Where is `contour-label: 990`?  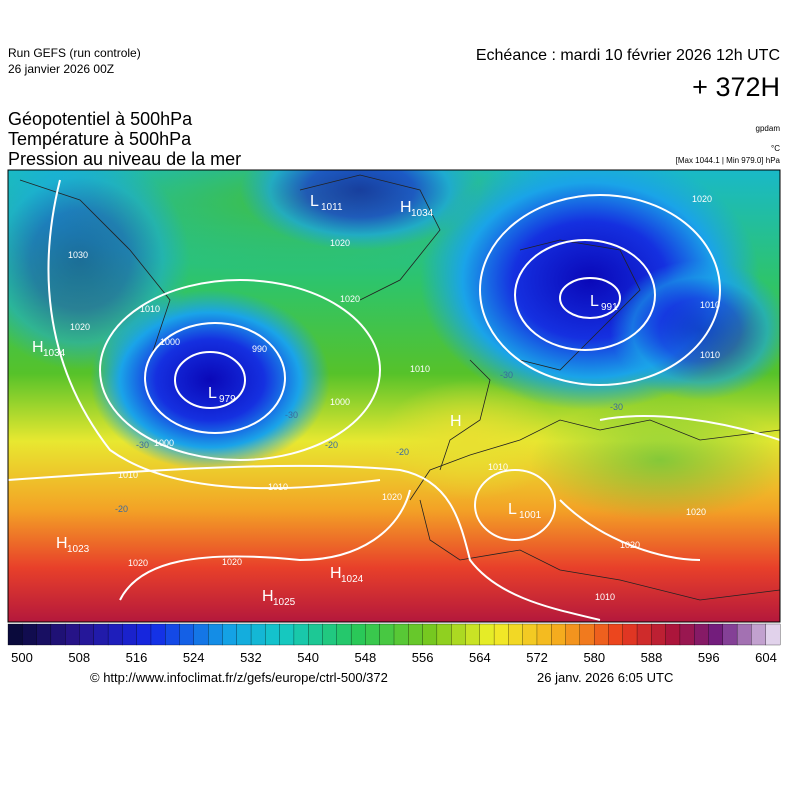
contour-label: 990 is located at coordinates (259, 349).